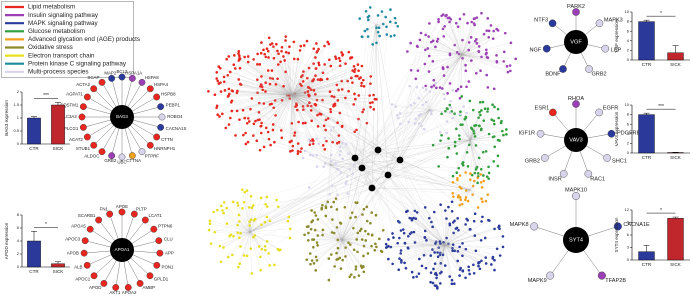 The height and width of the screenshot is (307, 700). I want to click on y-axis-label: VAV3 expression, so click(616, 128).